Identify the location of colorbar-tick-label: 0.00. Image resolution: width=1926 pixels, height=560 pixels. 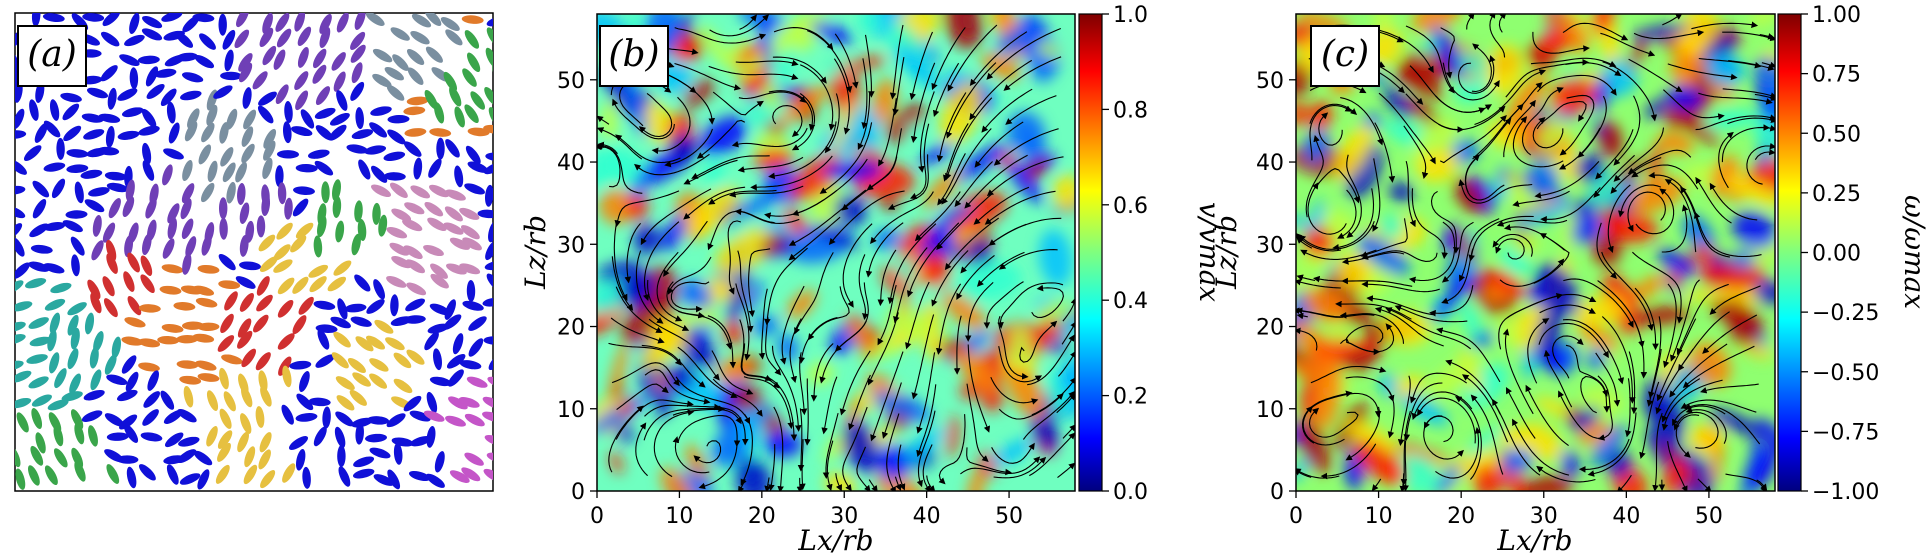
(1836, 254).